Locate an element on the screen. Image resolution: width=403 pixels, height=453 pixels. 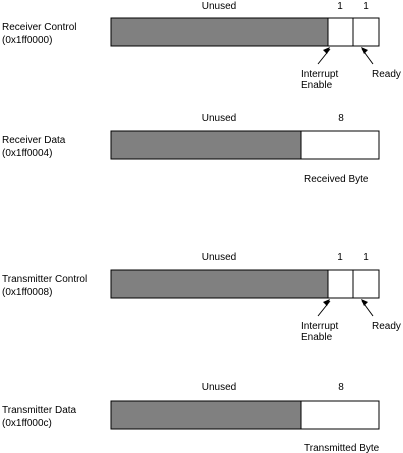
received-byte-field is located at coordinates (340, 145).